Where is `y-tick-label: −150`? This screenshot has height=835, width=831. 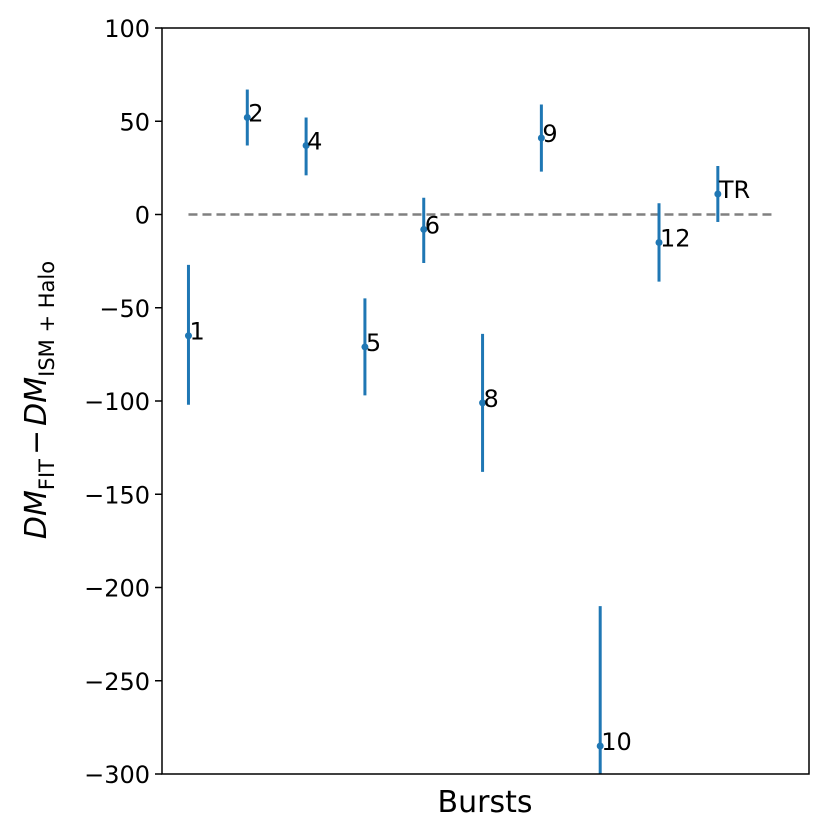
y-tick-label: −150 is located at coordinates (117, 495).